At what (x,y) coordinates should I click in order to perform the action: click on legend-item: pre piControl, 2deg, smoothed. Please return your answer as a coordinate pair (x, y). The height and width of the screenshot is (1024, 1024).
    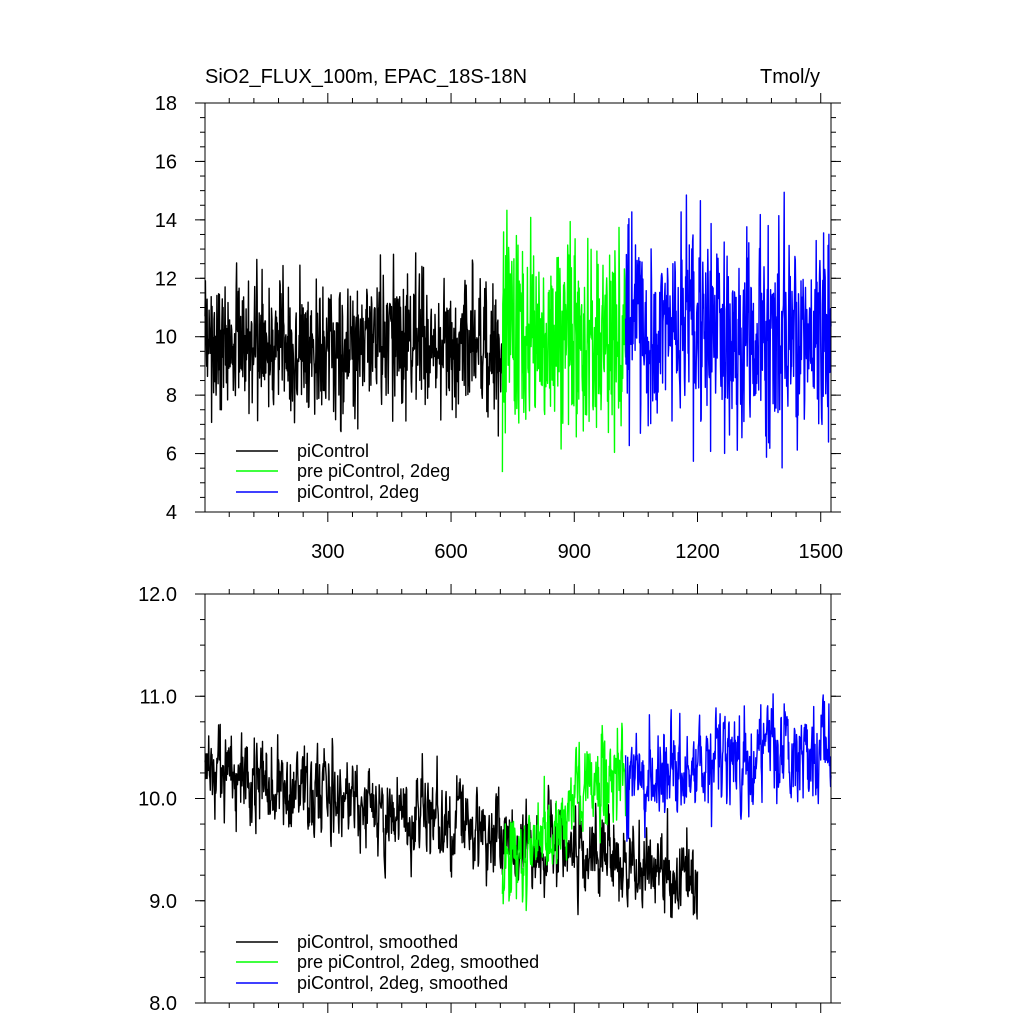
    Looking at the image, I should click on (387, 962).